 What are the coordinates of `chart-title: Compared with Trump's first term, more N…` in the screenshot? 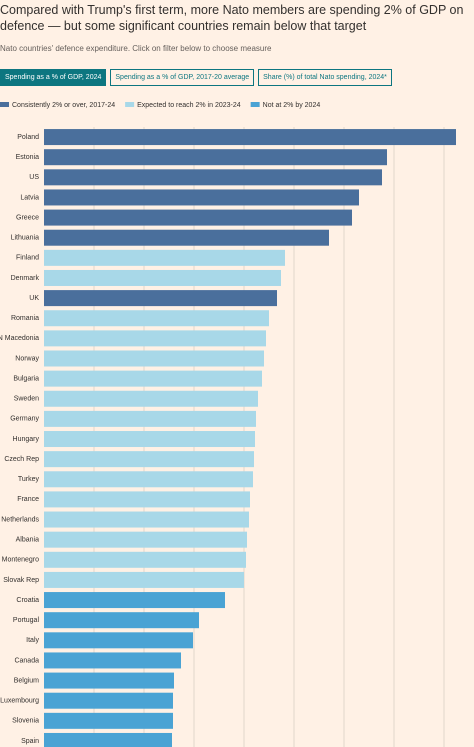 It's located at (232, 18).